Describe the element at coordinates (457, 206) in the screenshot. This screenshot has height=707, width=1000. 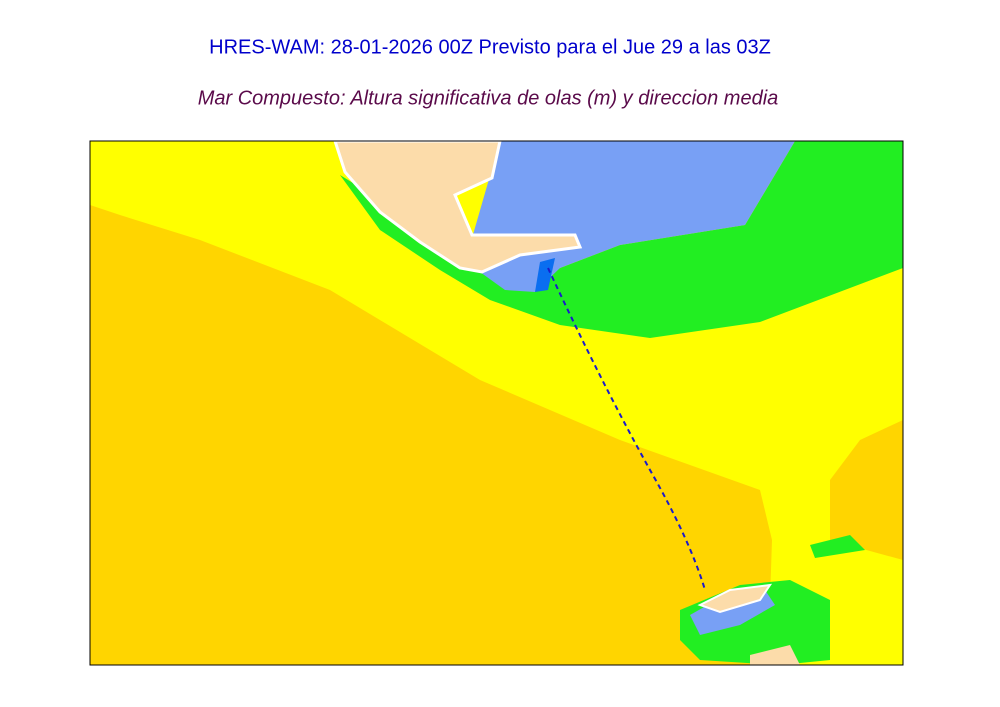
I see `land` at that location.